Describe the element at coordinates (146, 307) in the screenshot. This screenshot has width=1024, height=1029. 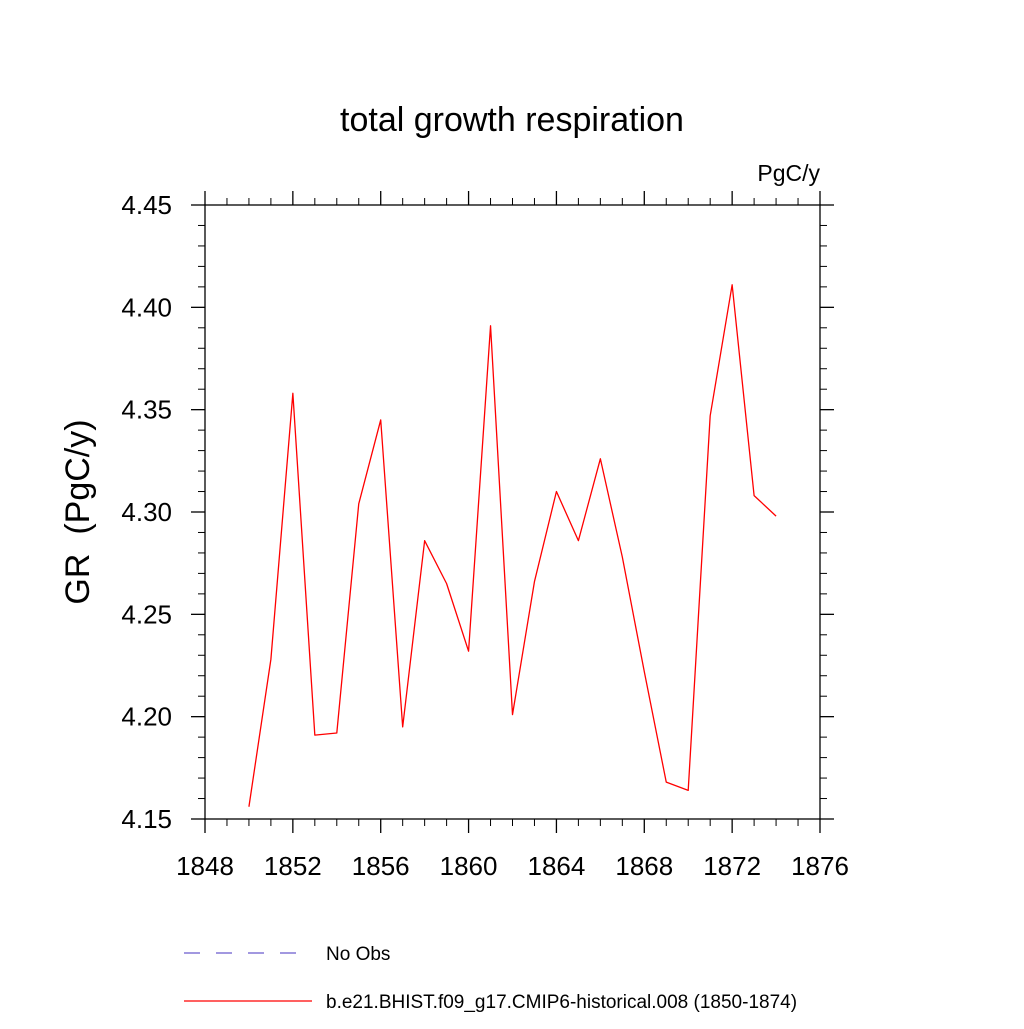
I see `y-tick-label: 4.40` at that location.